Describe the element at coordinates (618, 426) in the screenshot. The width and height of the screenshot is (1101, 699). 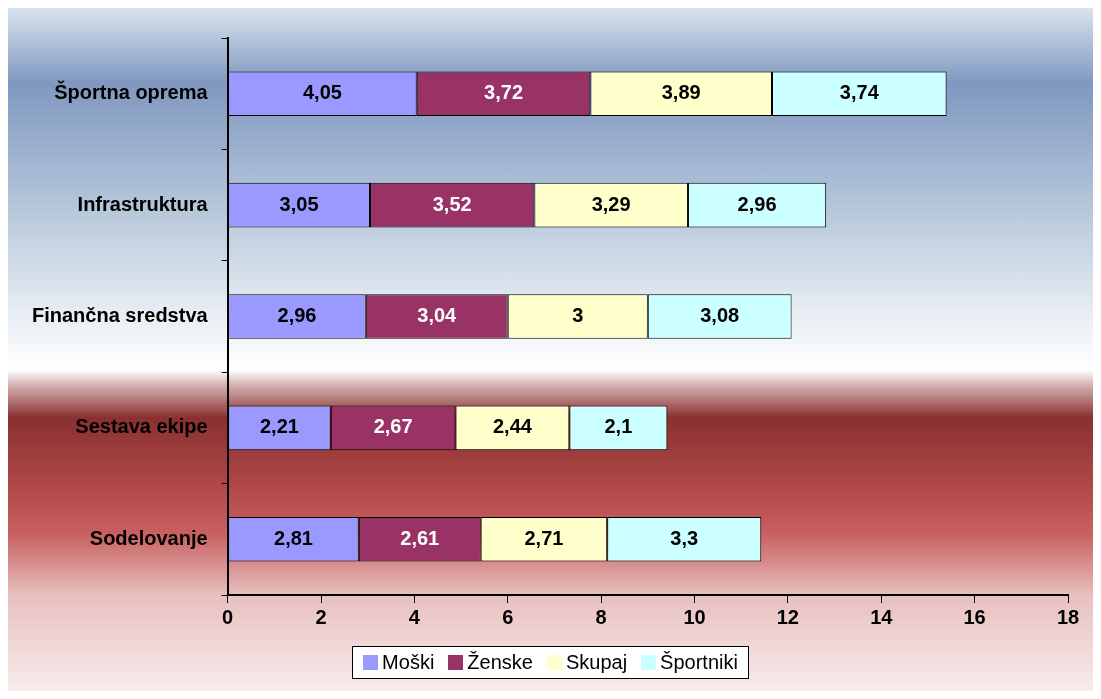
I see `data-label: 2,1` at that location.